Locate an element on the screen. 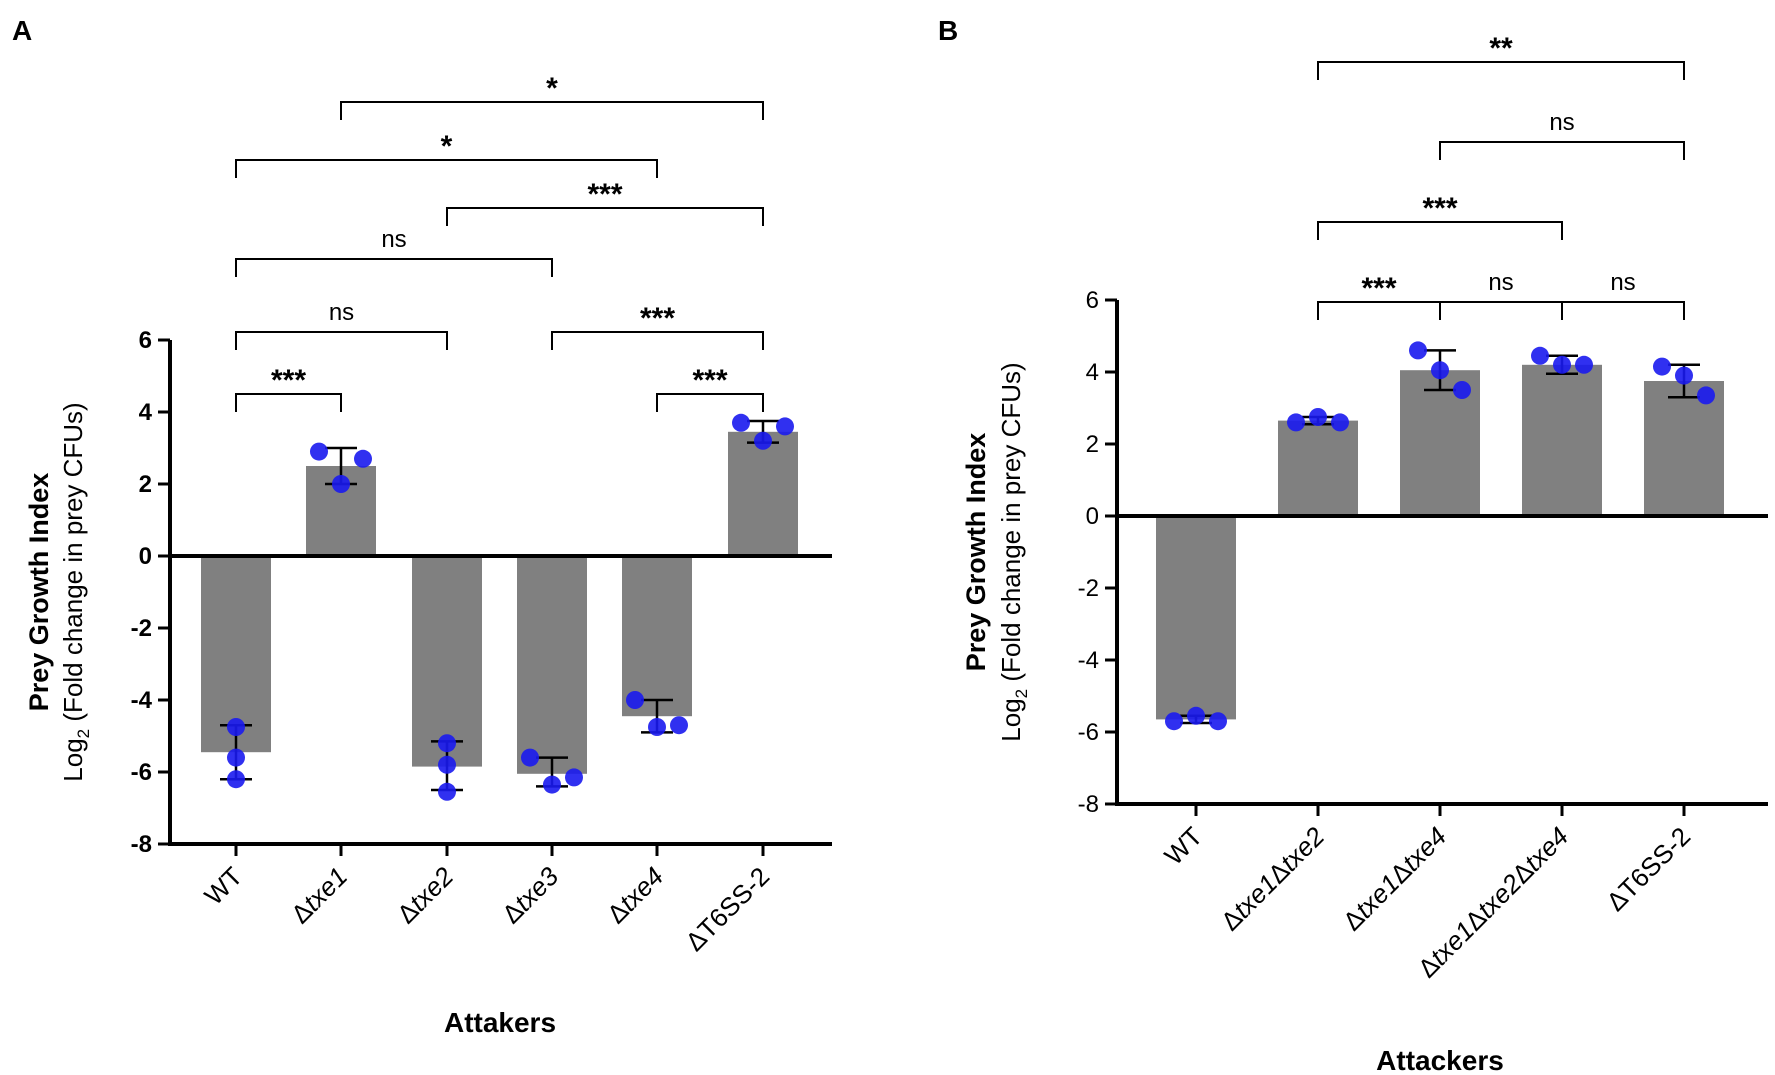  a-significance-label-5: *** is located at coordinates (604, 194).